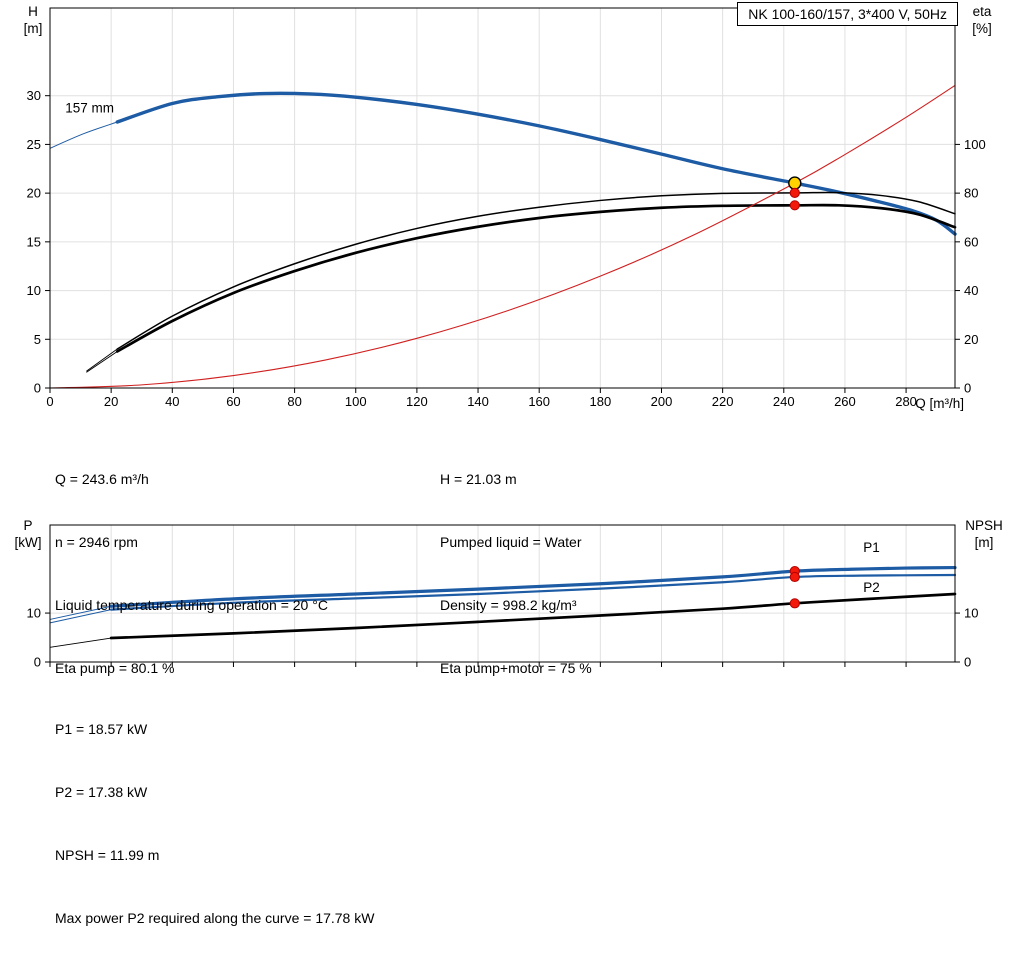  Describe the element at coordinates (871, 587) in the screenshot. I see `curve-annotation: P2` at that location.